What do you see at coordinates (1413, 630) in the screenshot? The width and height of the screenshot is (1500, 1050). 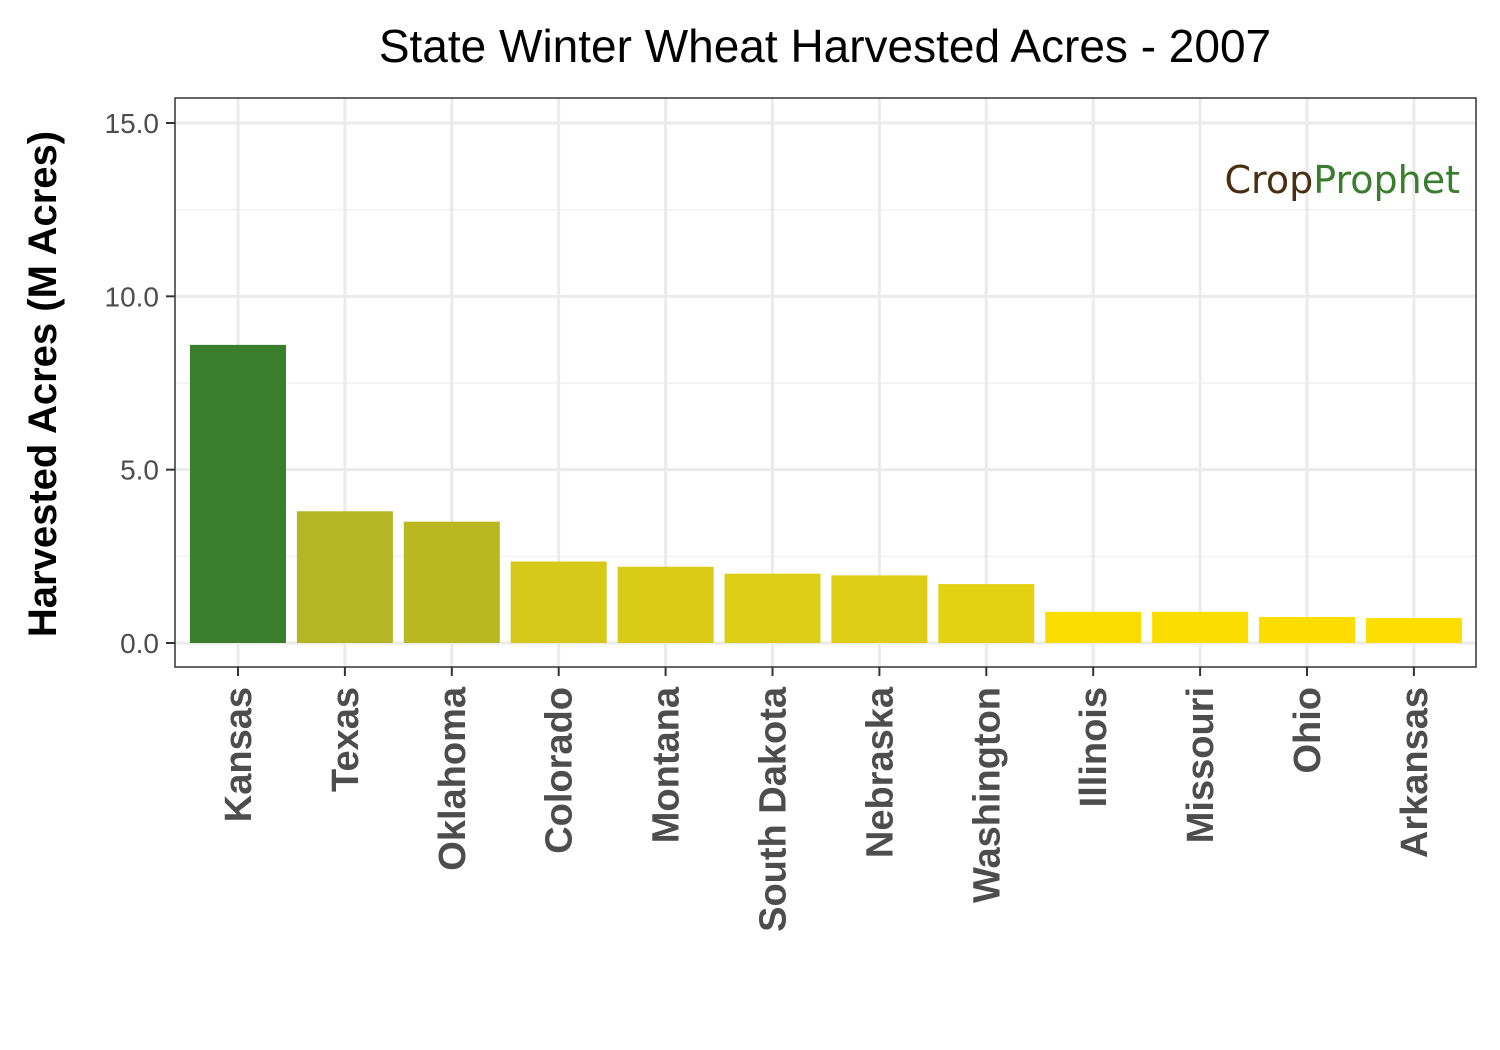 I see `bar-arkansas` at bounding box center [1413, 630].